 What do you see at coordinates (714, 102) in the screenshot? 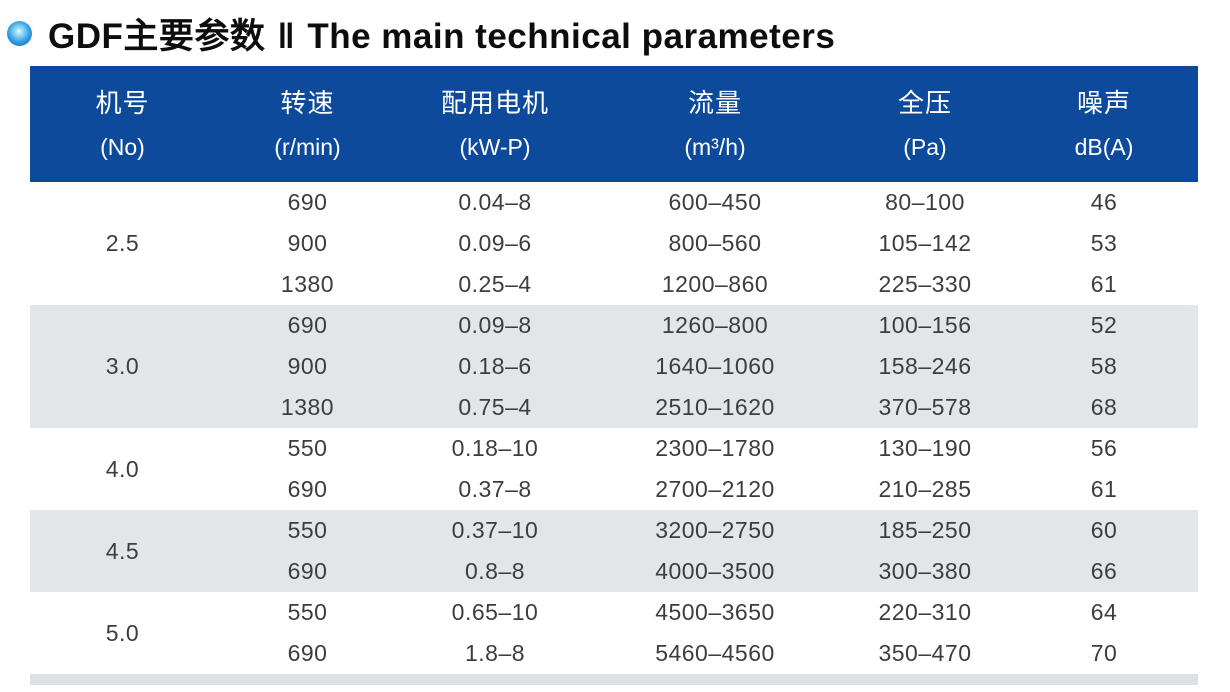
I see `header-flow-cn: 流量` at bounding box center [714, 102].